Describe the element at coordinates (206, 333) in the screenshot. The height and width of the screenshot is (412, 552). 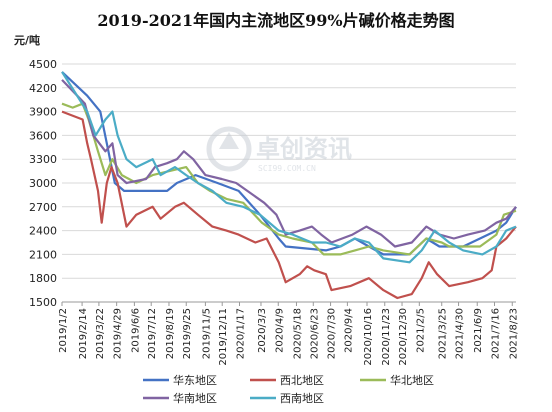
I see `x-tick-label: 2019/11/5` at that location.